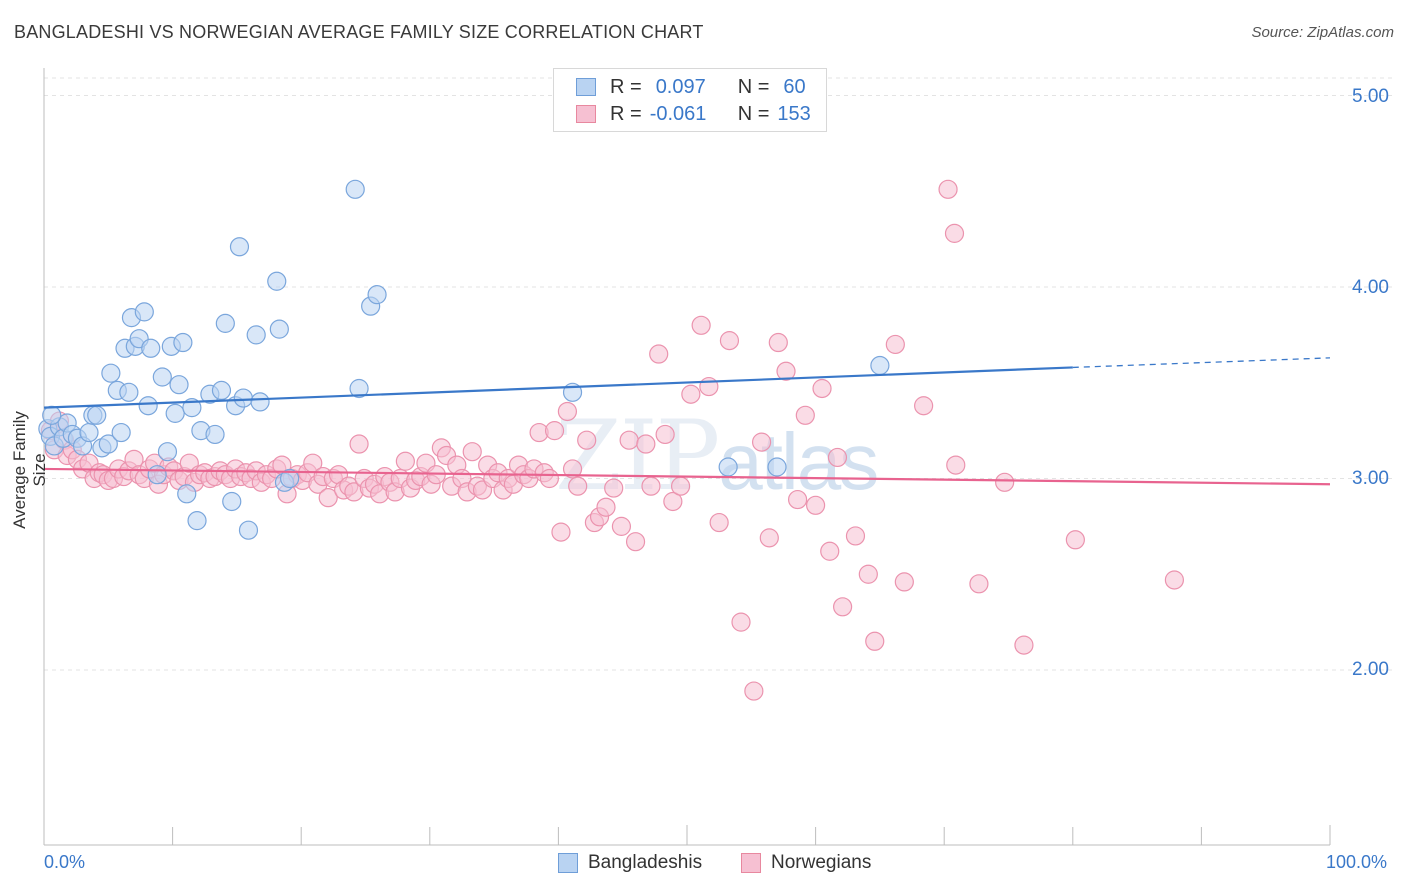 The height and width of the screenshot is (892, 1406). I want to click on y-tick-label: 2.00, so click(1370, 669).